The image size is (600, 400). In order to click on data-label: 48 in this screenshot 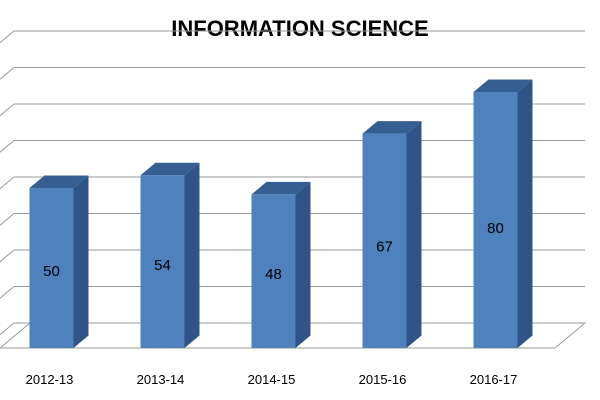, I will do `click(273, 274)`.